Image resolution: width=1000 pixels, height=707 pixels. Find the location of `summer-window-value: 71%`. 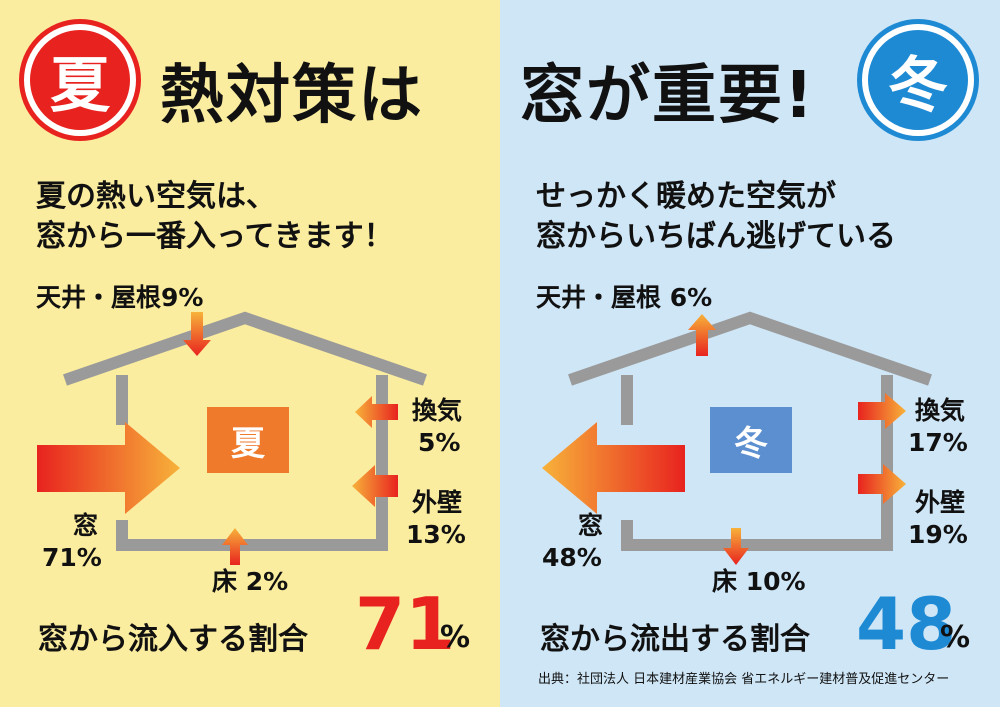

summer-window-value: 71% is located at coordinates (72, 557).